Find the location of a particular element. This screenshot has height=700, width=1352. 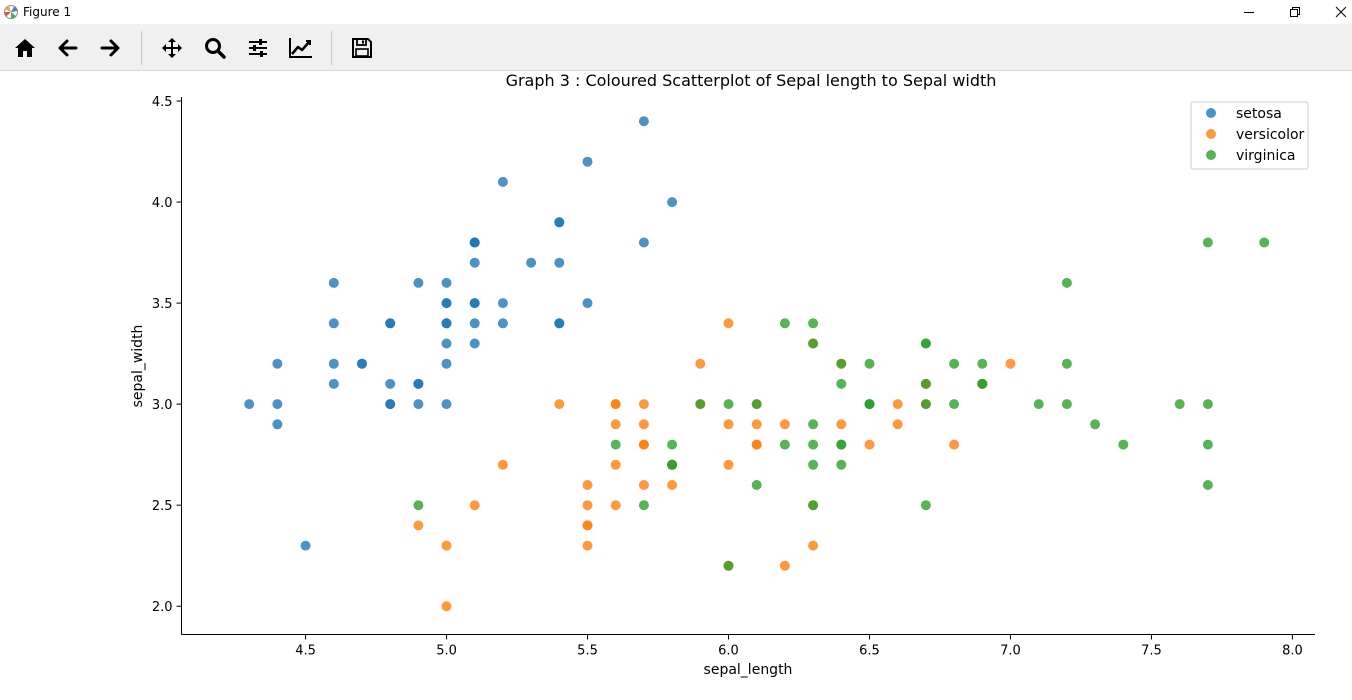

y-tick-label: 2.0 is located at coordinates (162, 607).